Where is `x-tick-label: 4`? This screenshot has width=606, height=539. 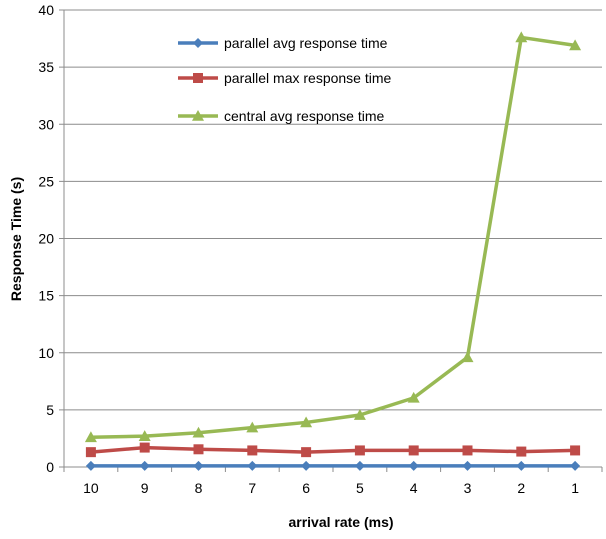
x-tick-label: 4 is located at coordinates (414, 488).